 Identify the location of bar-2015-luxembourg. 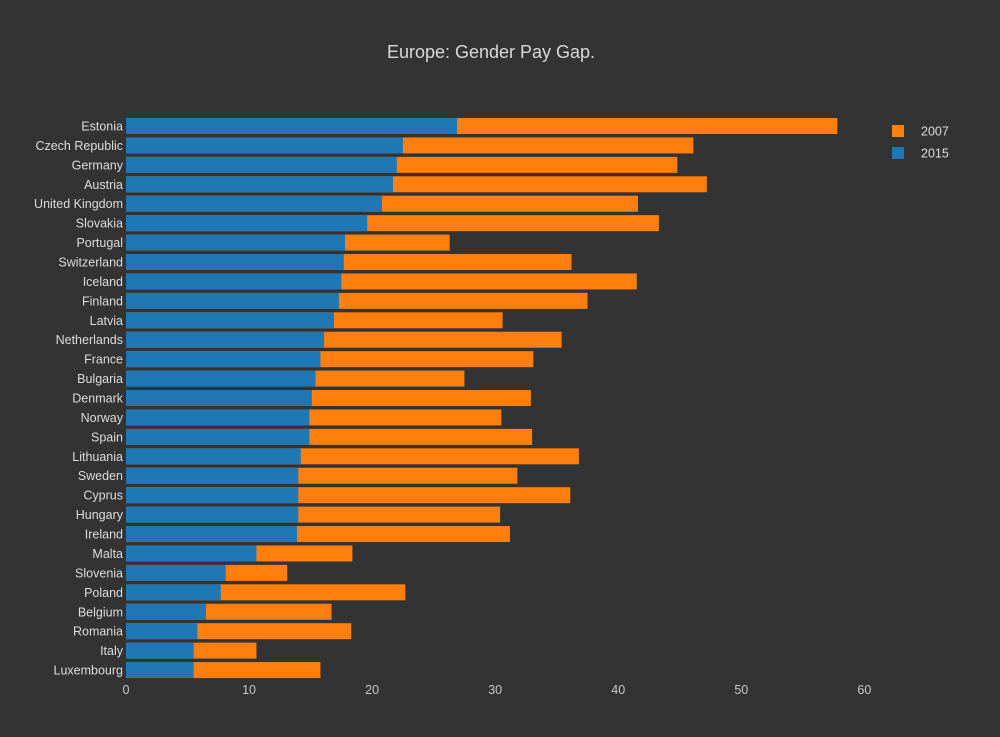
(160, 670).